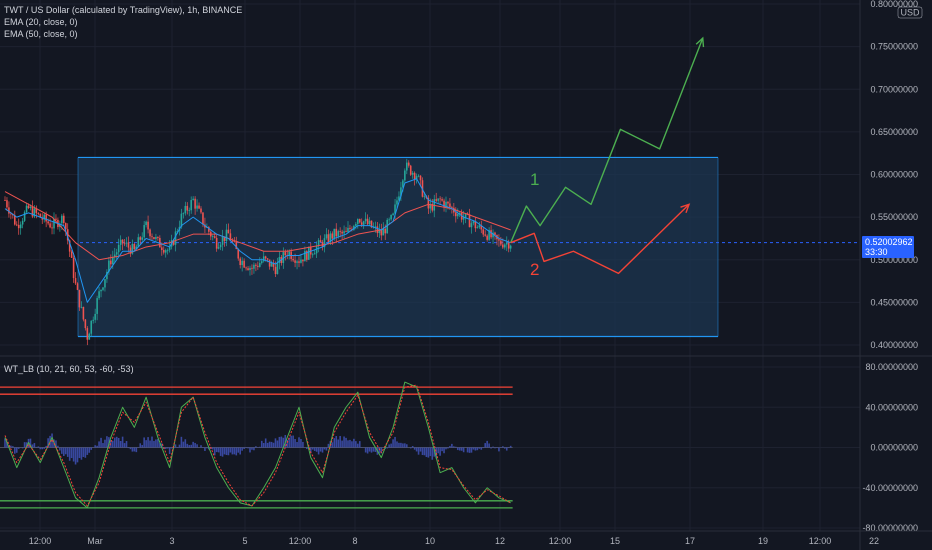 Image resolution: width=932 pixels, height=550 pixels. What do you see at coordinates (40, 541) in the screenshot?
I see `time-tick-label: 12:00` at bounding box center [40, 541].